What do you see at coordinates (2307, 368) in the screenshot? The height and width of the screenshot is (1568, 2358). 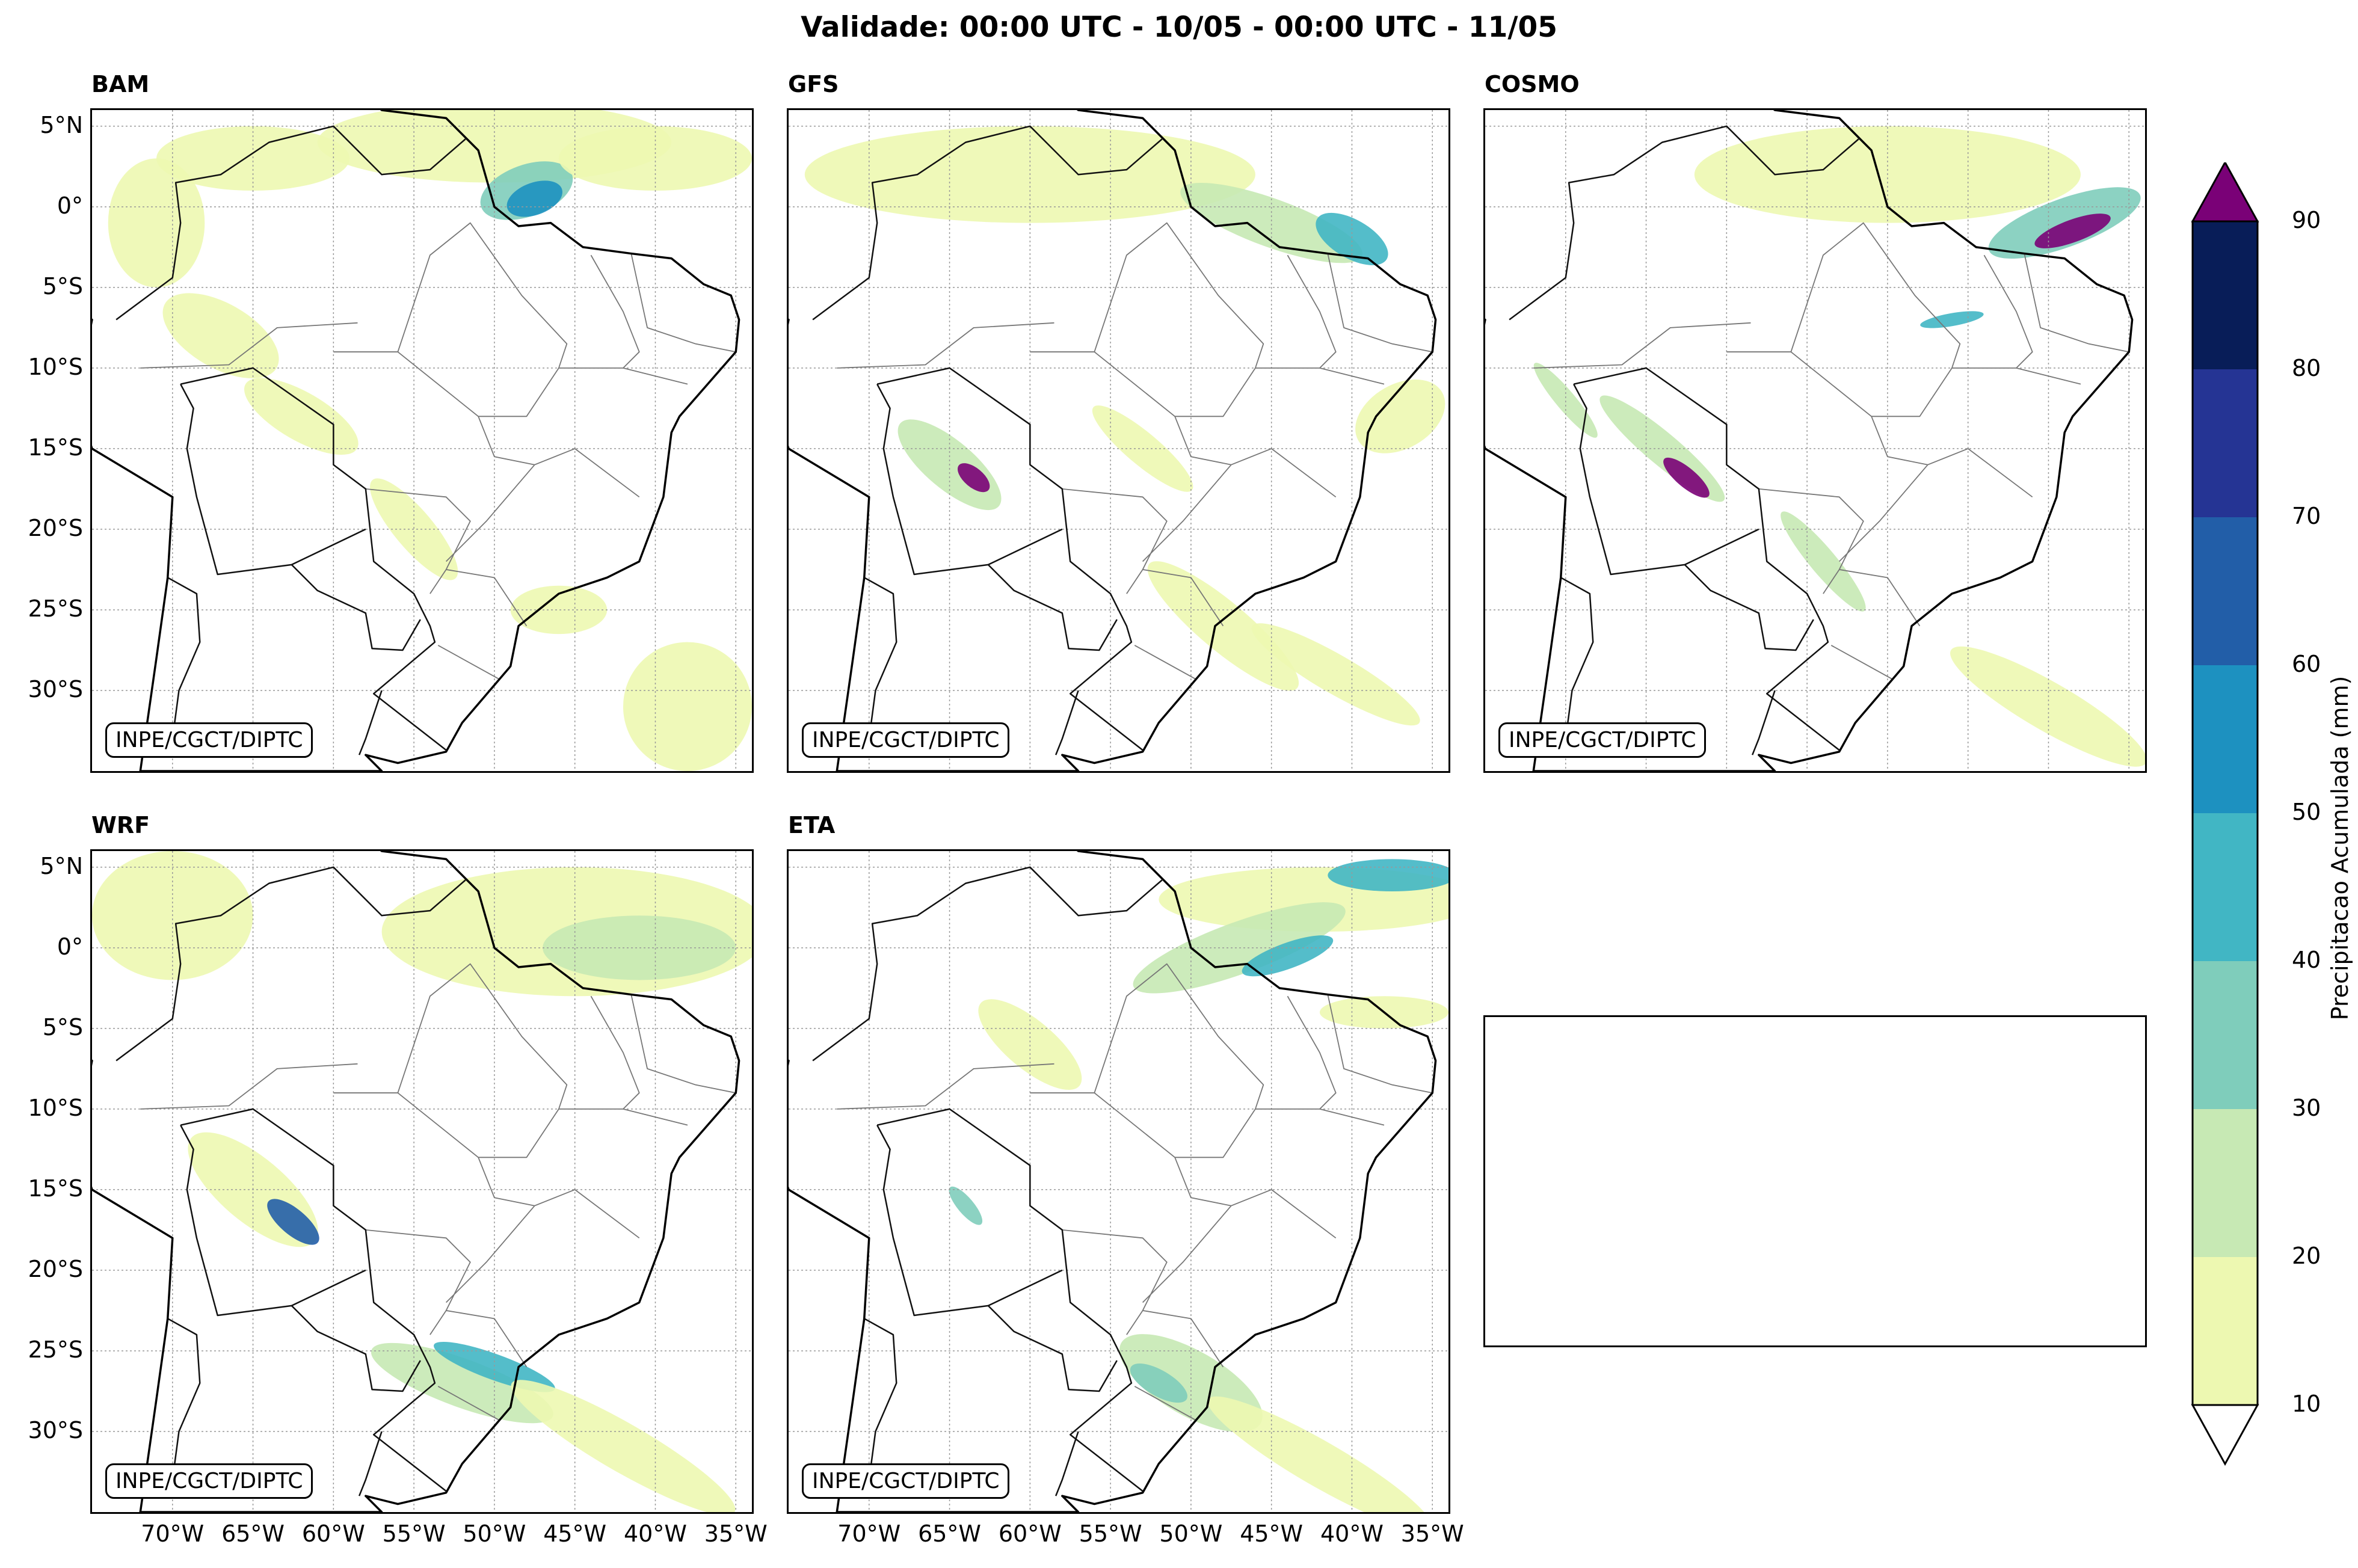 I see `colorbar-tick-label: 80` at bounding box center [2307, 368].